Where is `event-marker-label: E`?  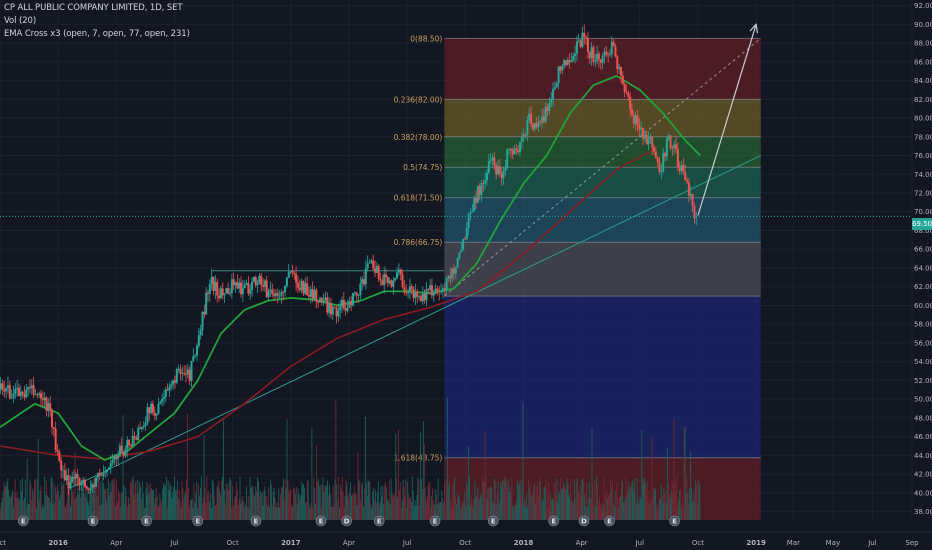 event-marker-label: E is located at coordinates (321, 522).